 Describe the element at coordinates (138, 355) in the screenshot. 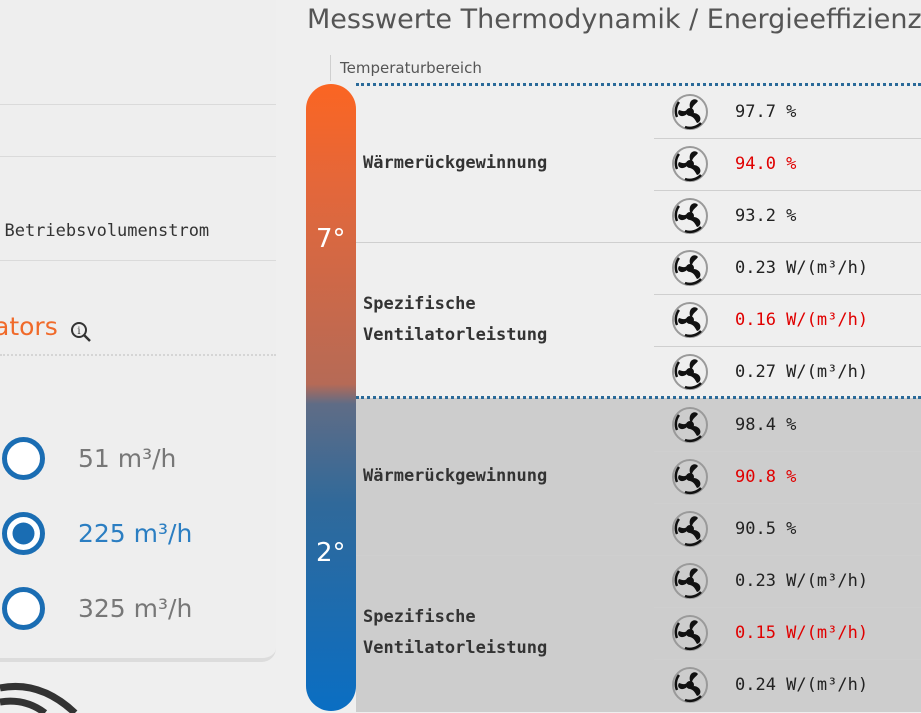

I see `dotted-divider` at that location.